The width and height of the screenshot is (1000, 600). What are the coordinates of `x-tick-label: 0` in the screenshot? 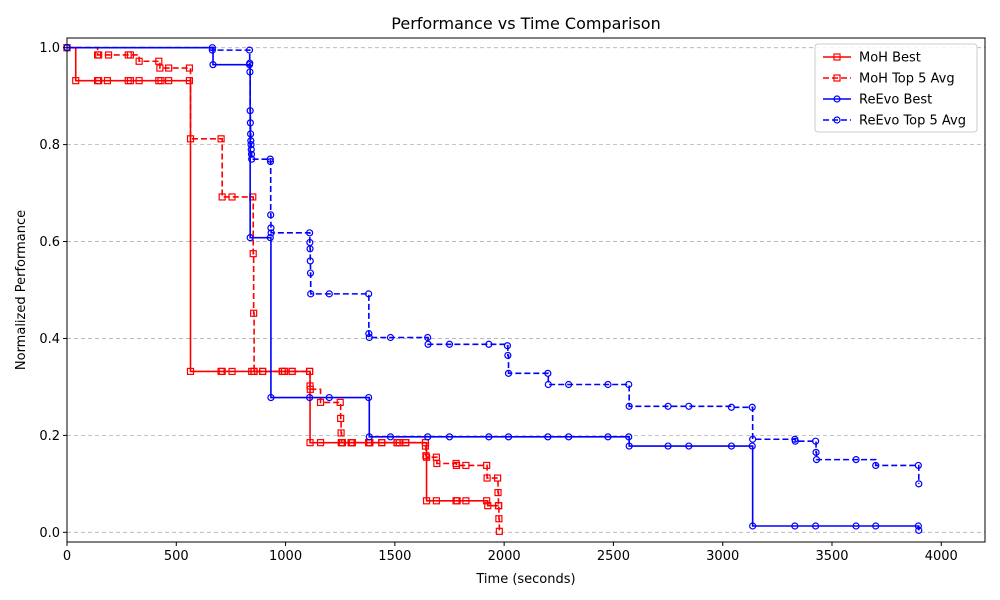 It's located at (67, 556).